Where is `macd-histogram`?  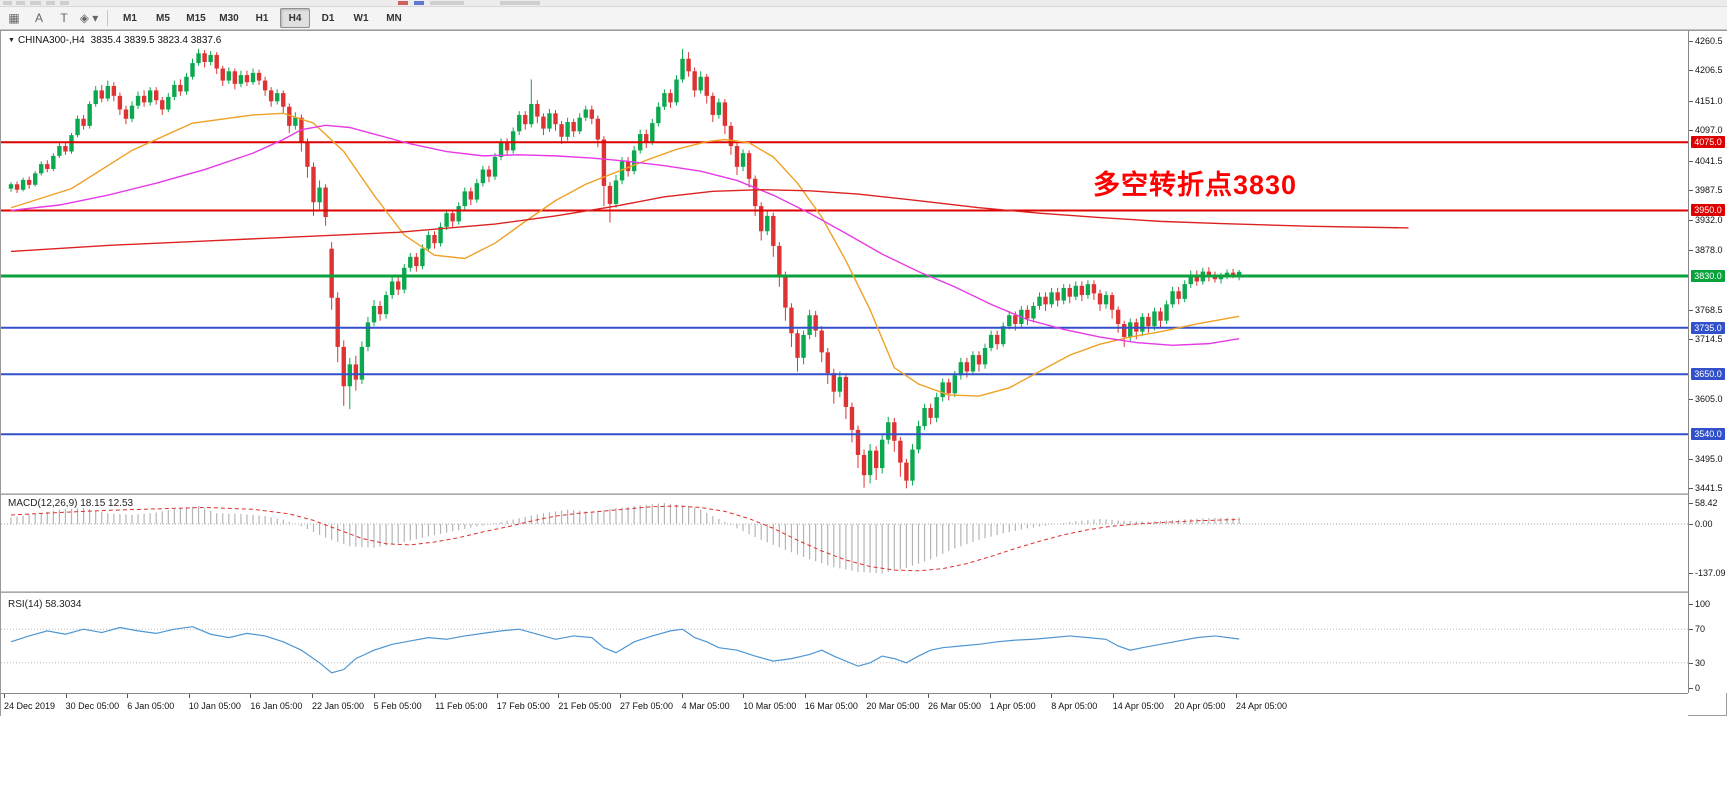
macd-histogram is located at coordinates (625, 538).